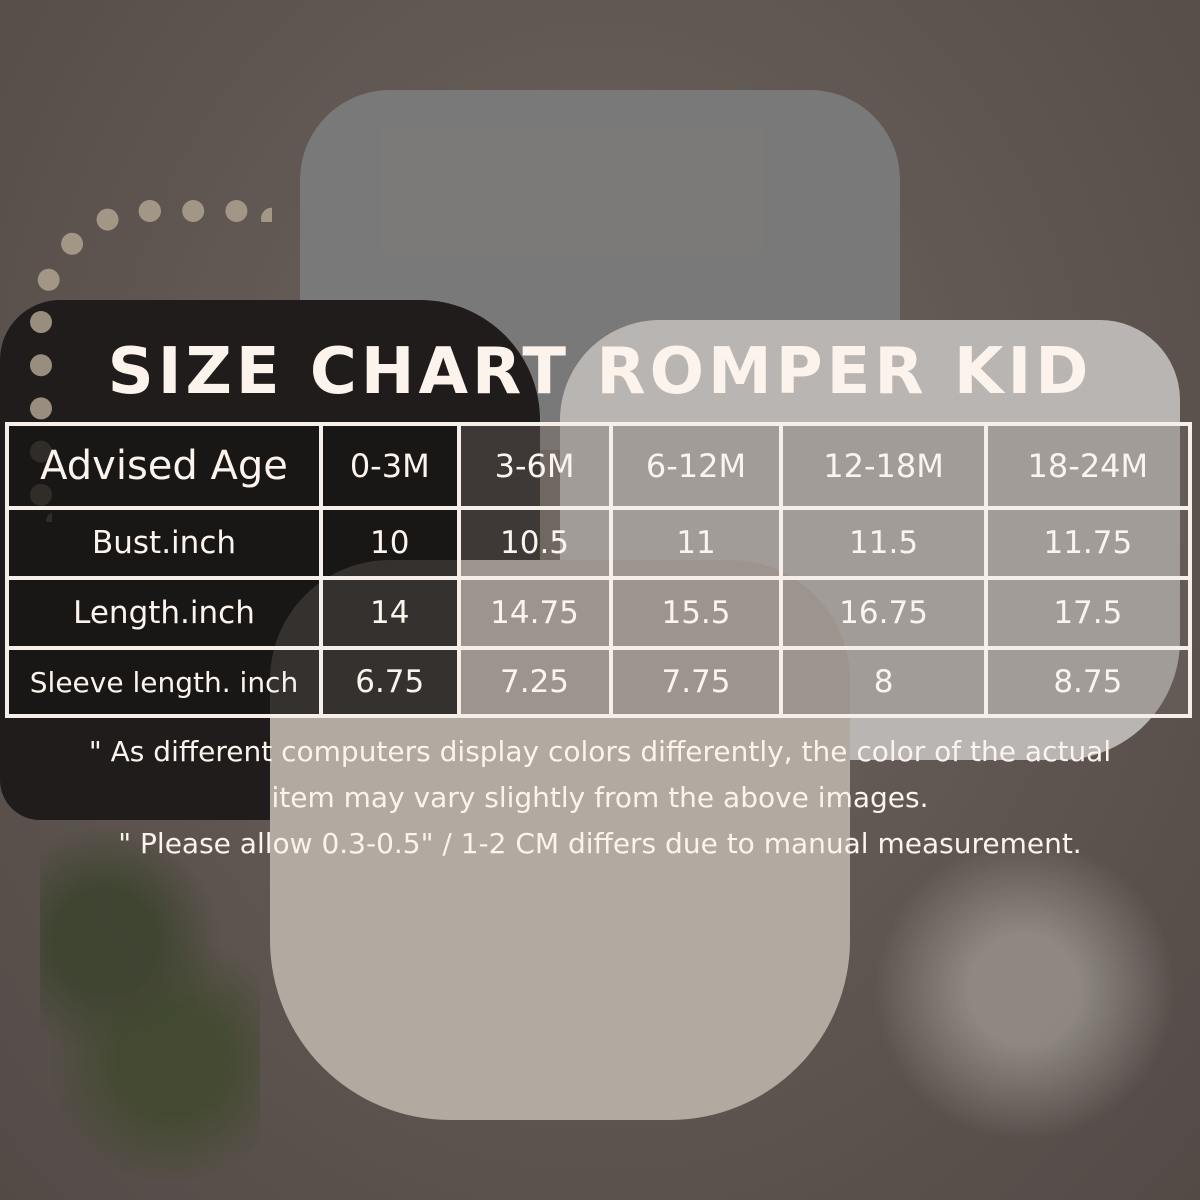  Describe the element at coordinates (1088, 543) in the screenshot. I see `cell-value: 11.75` at that location.